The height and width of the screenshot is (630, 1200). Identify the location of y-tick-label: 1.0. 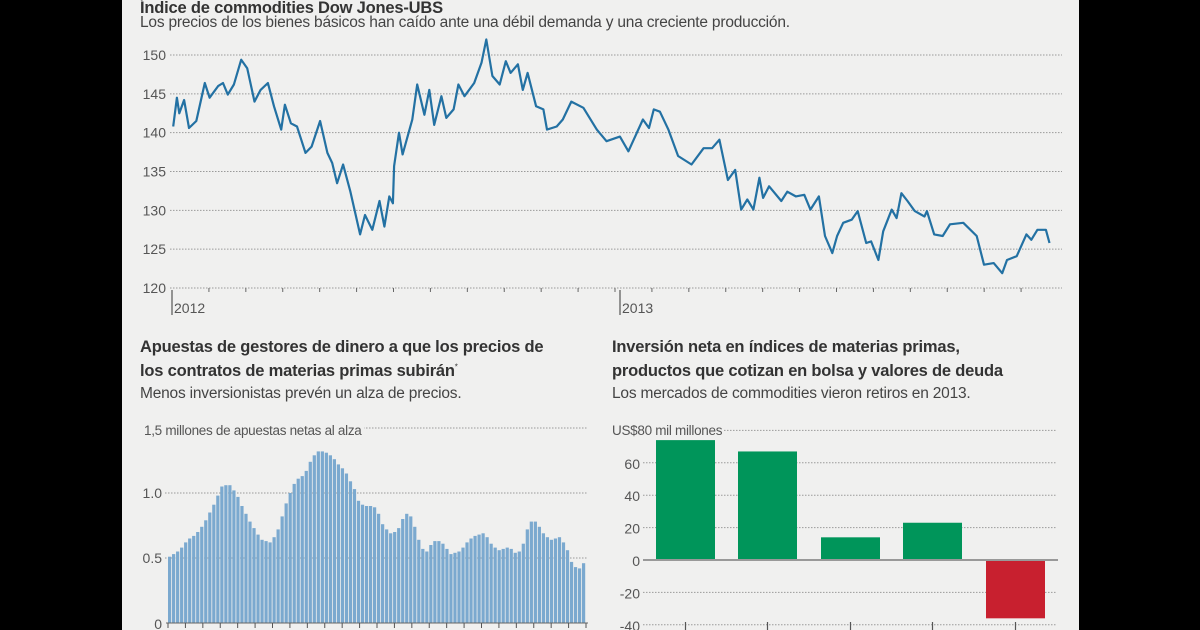
(153, 493).